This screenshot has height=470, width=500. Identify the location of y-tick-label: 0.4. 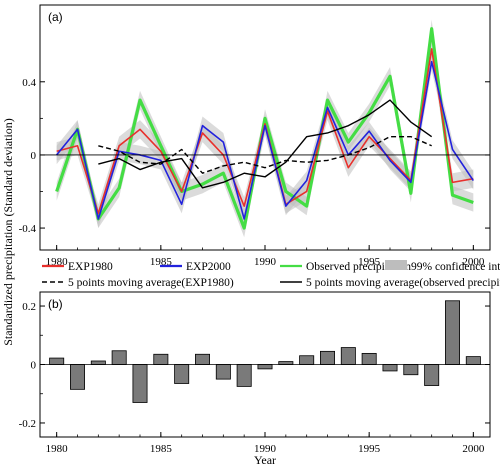
(29, 83).